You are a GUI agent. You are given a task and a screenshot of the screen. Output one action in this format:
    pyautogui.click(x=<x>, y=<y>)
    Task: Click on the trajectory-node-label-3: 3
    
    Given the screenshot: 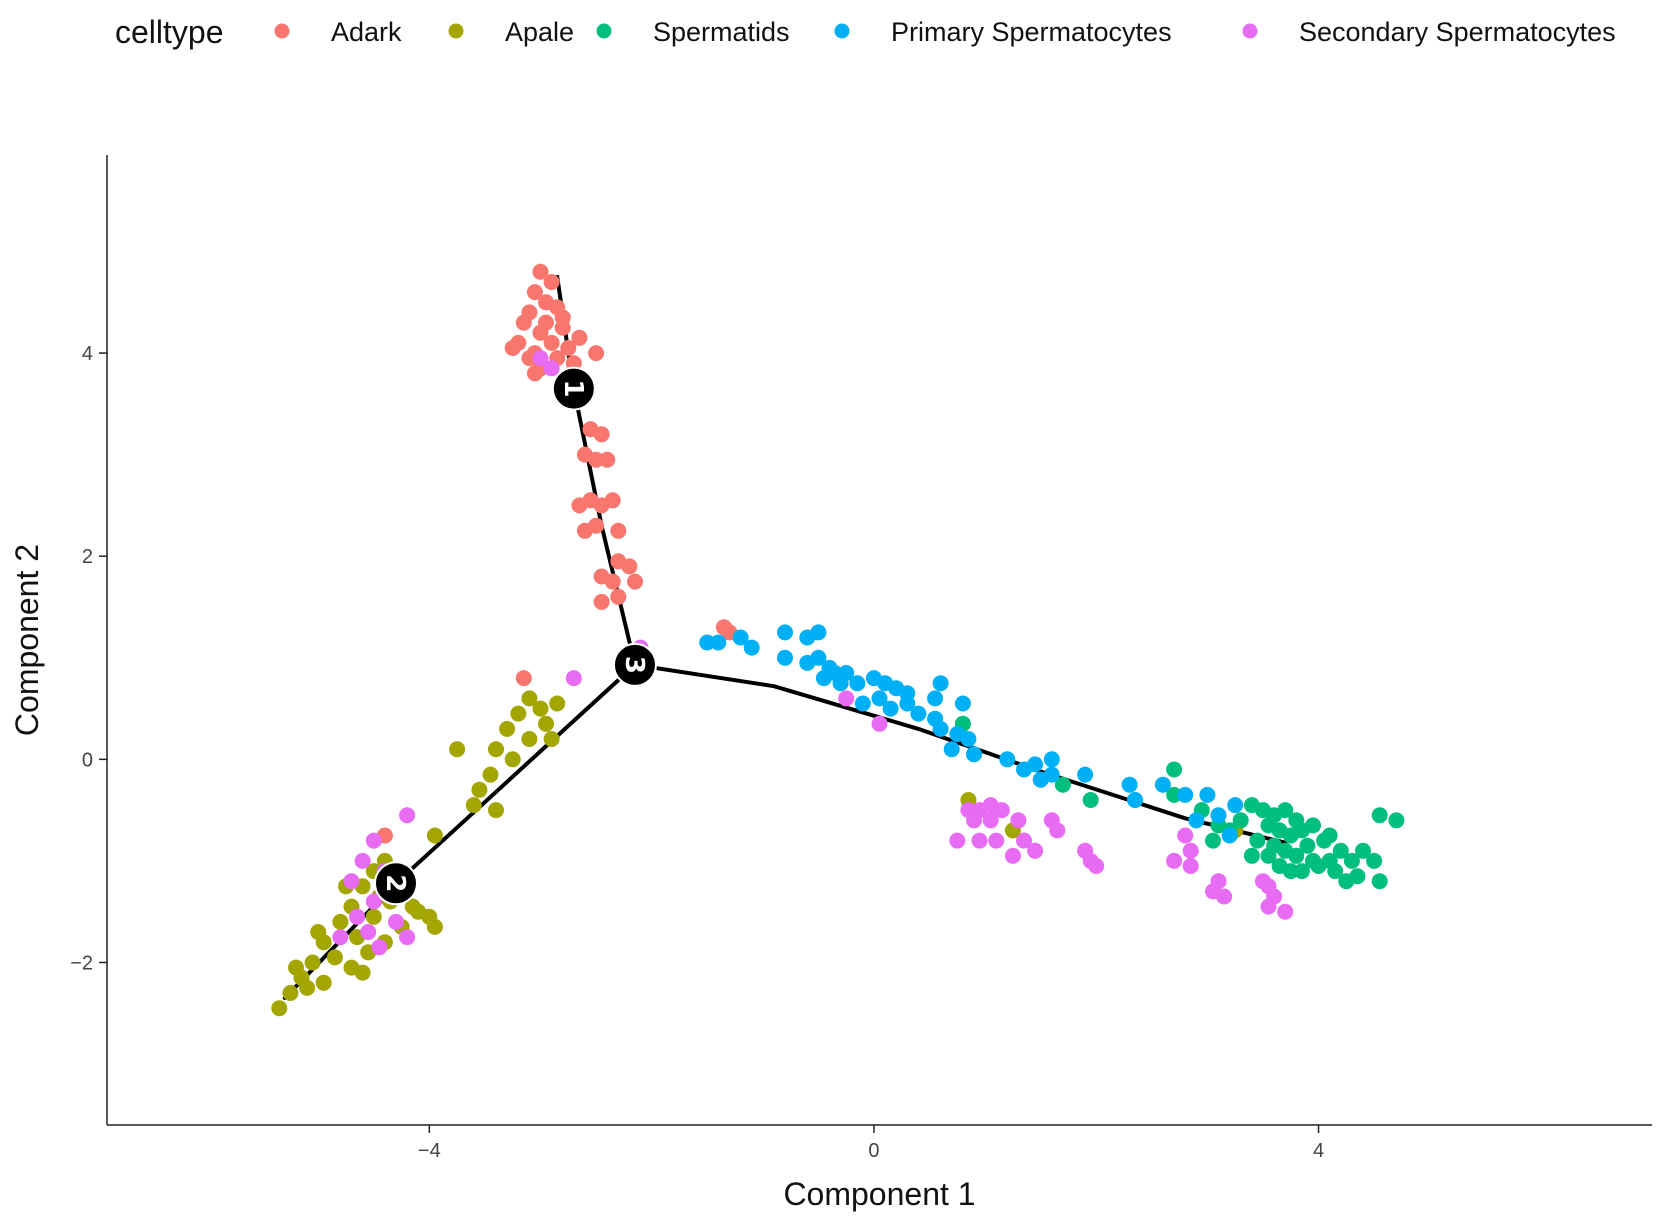 What is the action you would take?
    pyautogui.click(x=634, y=665)
    